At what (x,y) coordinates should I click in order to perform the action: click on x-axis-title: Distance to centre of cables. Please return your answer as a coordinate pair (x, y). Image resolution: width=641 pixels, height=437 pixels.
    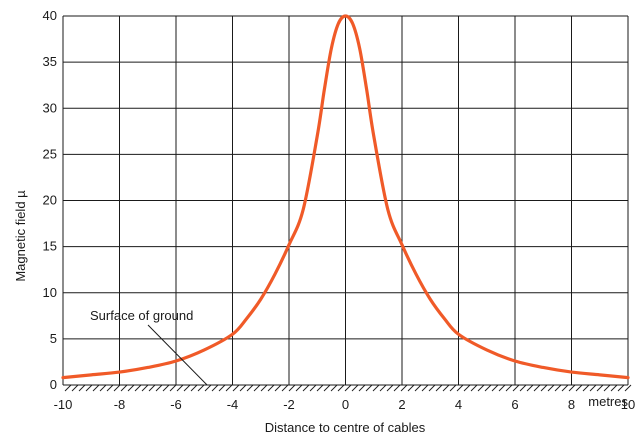
    Looking at the image, I should click on (345, 427).